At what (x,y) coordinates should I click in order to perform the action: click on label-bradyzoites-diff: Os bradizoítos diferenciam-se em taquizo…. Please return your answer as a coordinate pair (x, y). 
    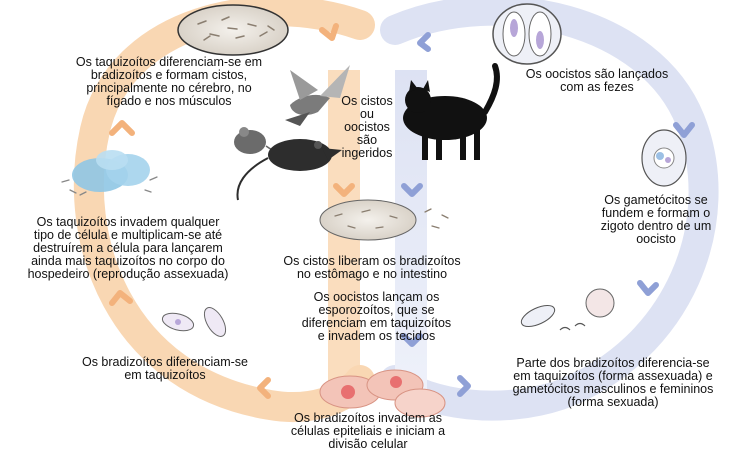
    Looking at the image, I should click on (165, 368).